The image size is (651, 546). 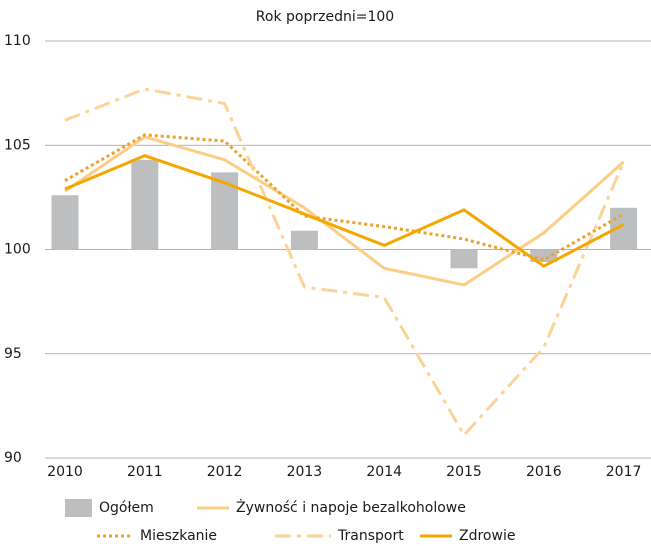 What do you see at coordinates (305, 472) in the screenshot?
I see `x-tick-label: 2013` at bounding box center [305, 472].